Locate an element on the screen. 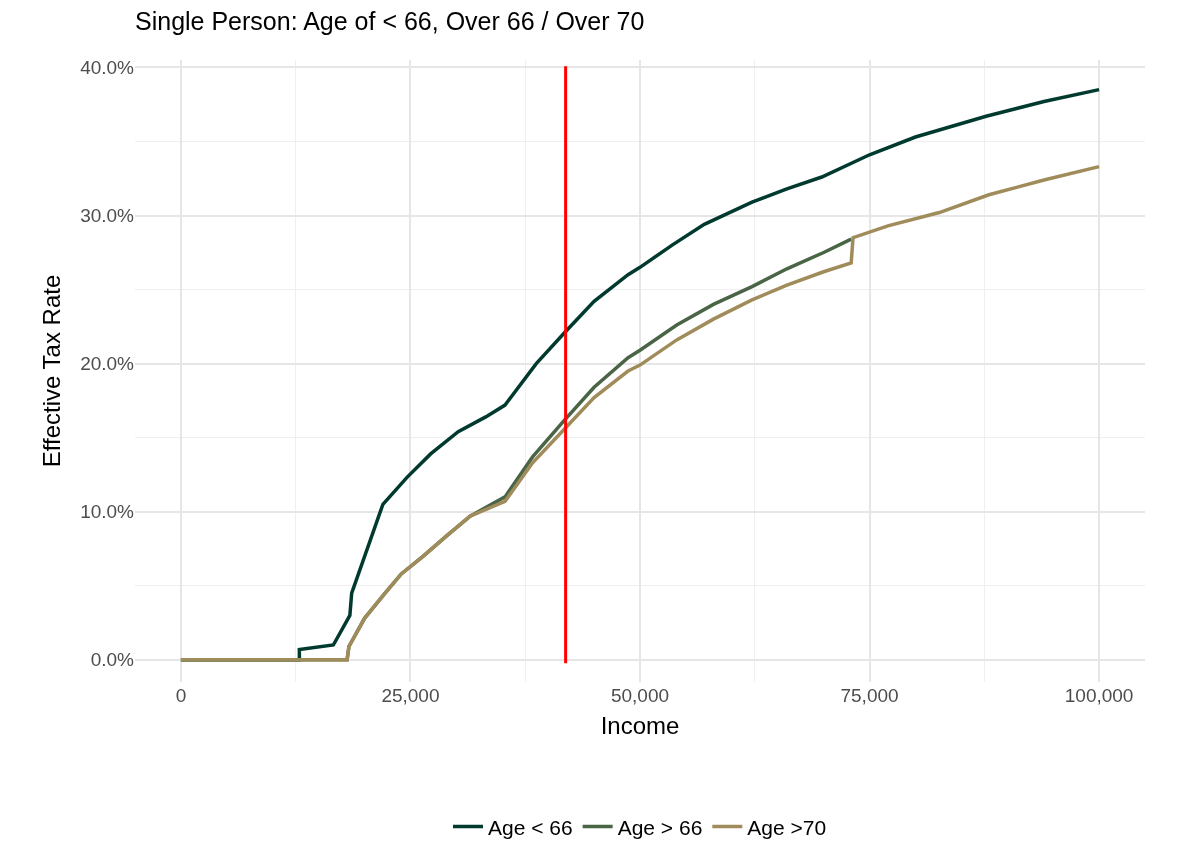  x-tick-label: 100,000 is located at coordinates (1099, 695).